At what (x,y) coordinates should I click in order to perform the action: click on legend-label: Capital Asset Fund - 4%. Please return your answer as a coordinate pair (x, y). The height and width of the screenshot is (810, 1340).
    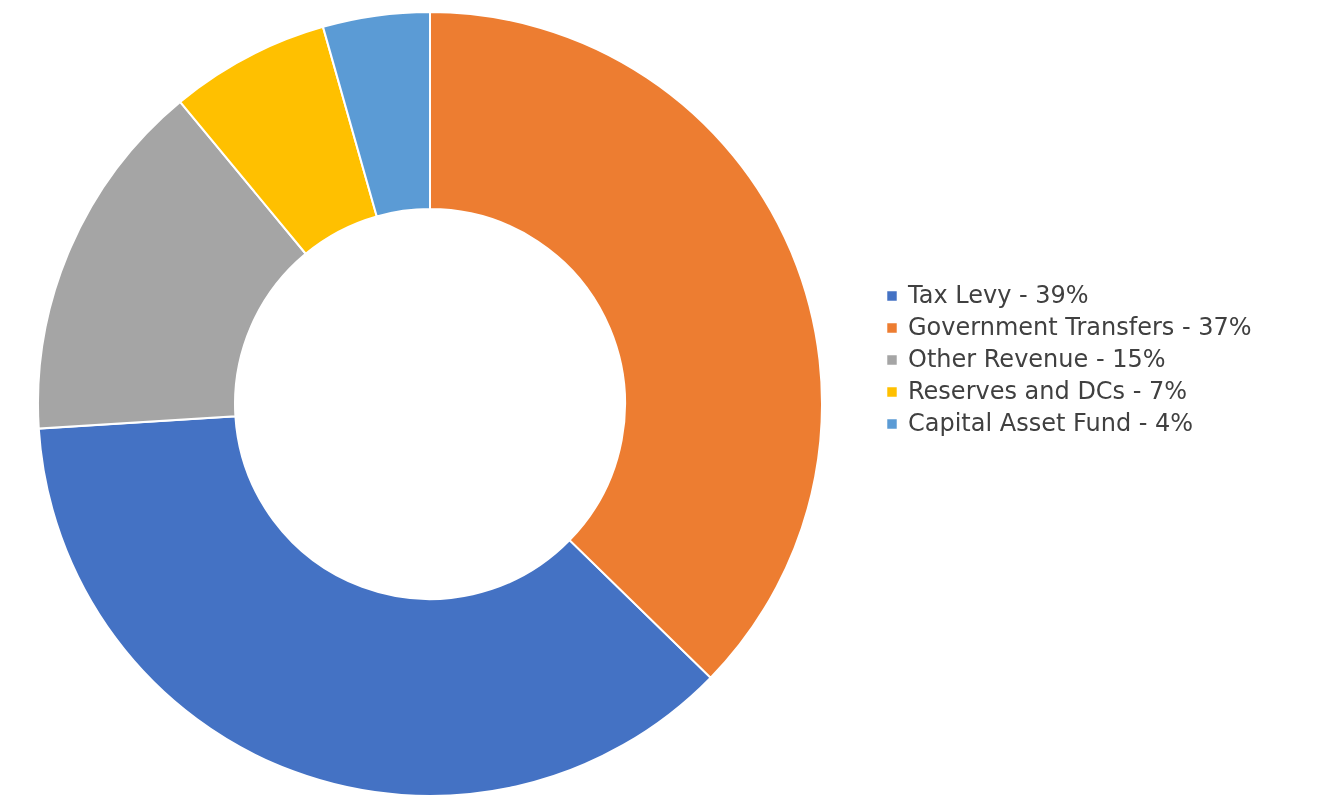
    Looking at the image, I should click on (1051, 423).